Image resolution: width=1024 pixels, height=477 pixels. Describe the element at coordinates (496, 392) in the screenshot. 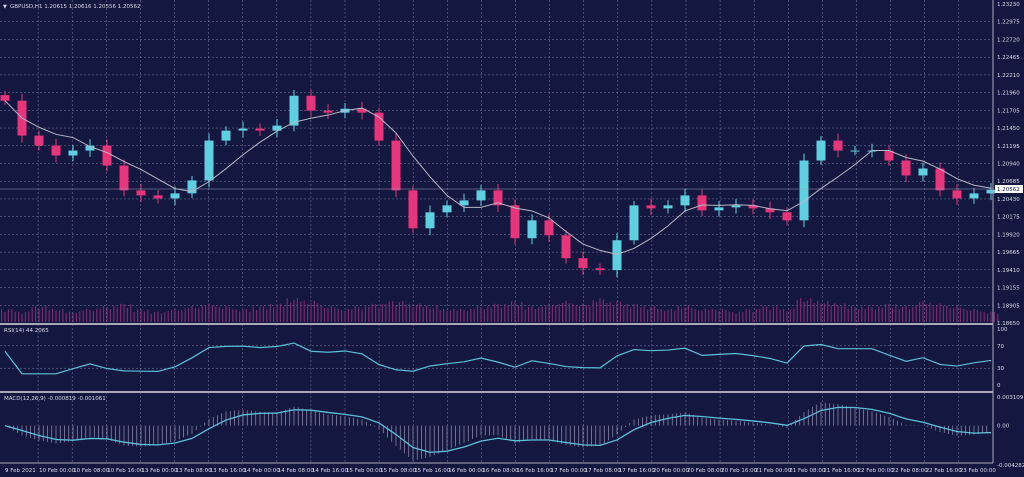

I see `rsi-pane-separator` at that location.